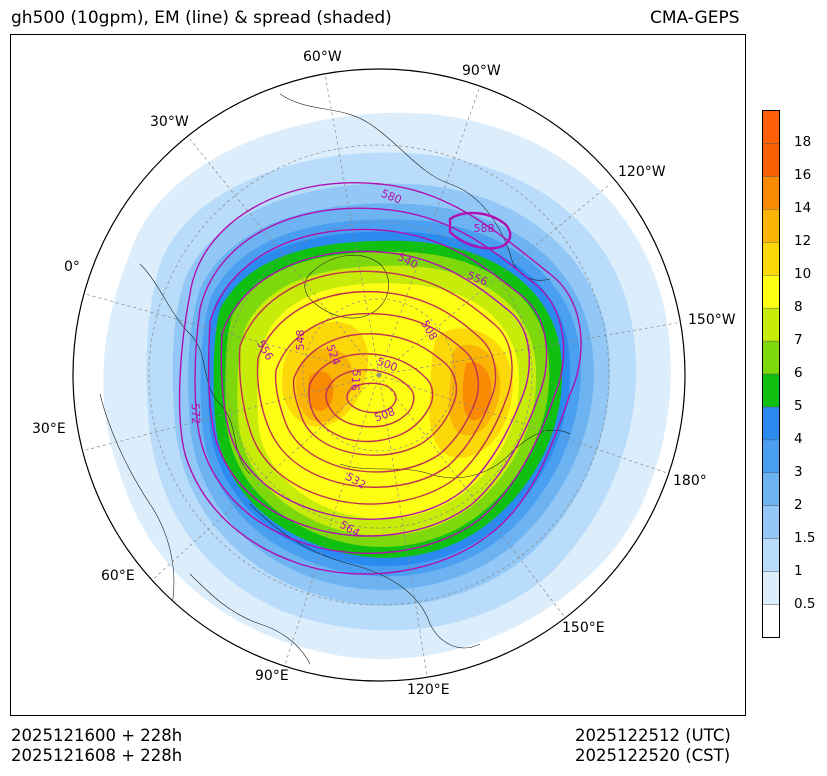  I want to click on lon-label-90e: 90°E, so click(272, 676).